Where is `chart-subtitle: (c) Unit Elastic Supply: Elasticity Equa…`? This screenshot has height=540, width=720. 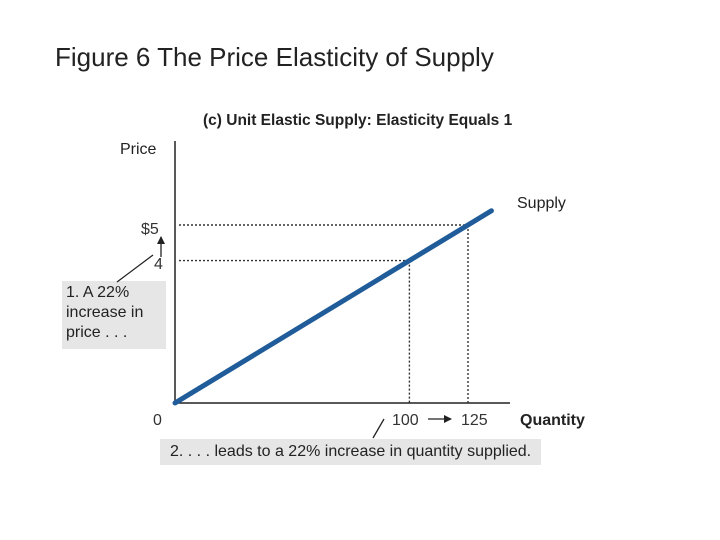 chart-subtitle: (c) Unit Elastic Supply: Elasticity Equa… is located at coordinates (358, 120).